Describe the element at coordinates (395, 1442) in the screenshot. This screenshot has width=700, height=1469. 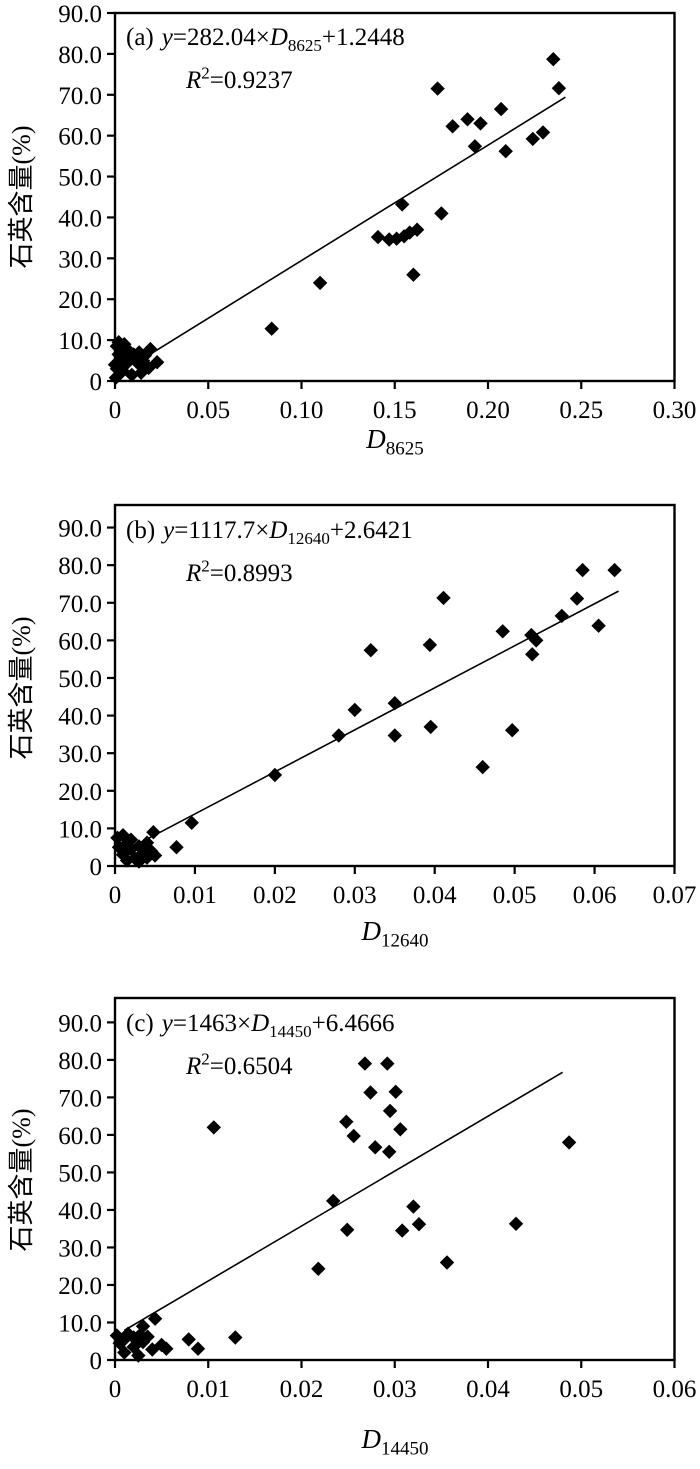
I see `x-axis-title-c: D14450` at that location.